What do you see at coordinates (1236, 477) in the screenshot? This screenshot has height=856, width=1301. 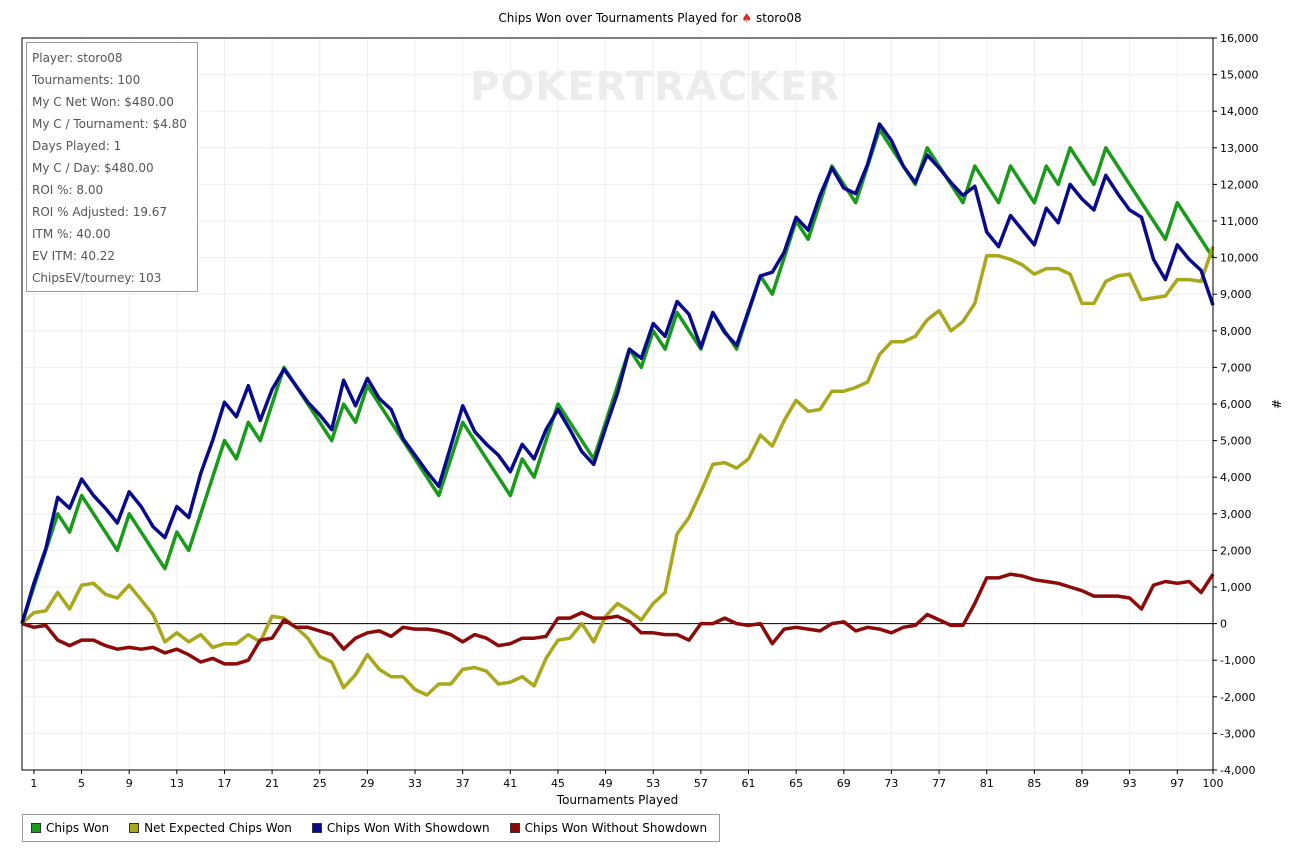 I see `y-tick-label: 4,000` at bounding box center [1236, 477].